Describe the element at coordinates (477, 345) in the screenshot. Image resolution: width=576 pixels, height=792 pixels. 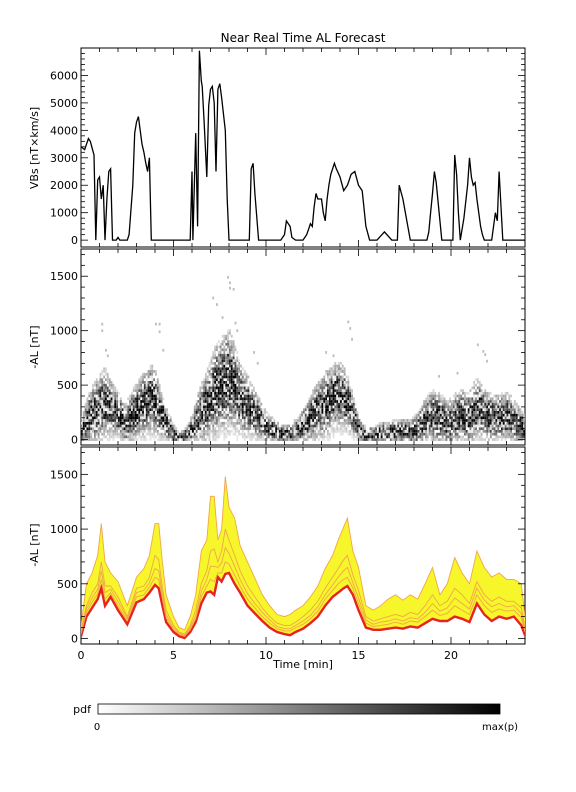
I see `pdf-outlier-cell` at that location.